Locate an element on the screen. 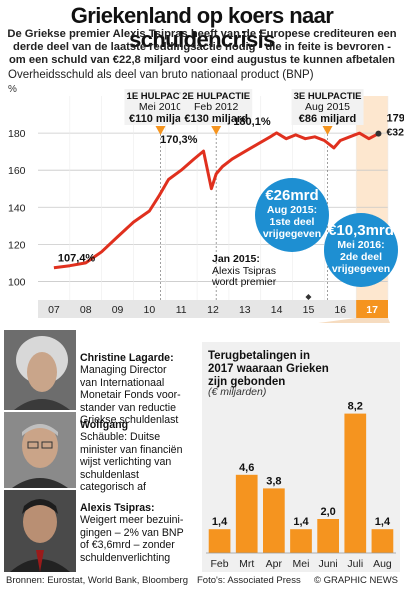  person-name: Alexis Tsipras: is located at coordinates (117, 508).